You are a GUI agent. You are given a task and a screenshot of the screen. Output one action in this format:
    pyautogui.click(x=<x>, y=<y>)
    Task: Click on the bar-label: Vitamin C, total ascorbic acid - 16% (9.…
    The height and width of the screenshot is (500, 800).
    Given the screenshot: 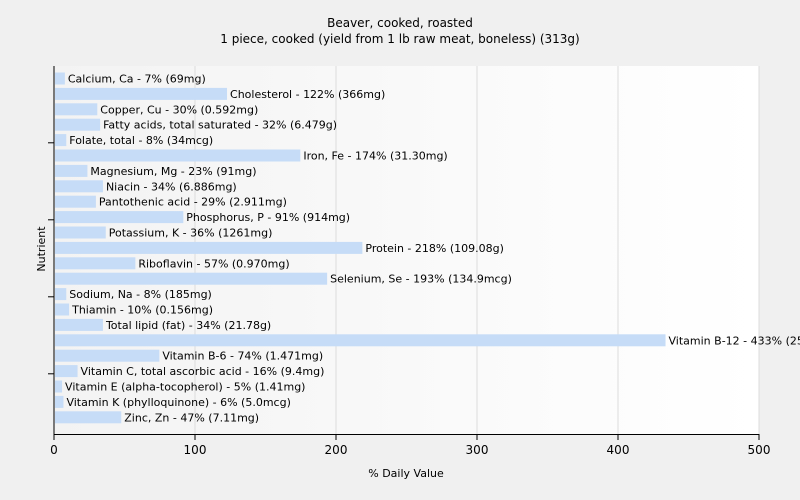 What is the action you would take?
    pyautogui.click(x=203, y=371)
    